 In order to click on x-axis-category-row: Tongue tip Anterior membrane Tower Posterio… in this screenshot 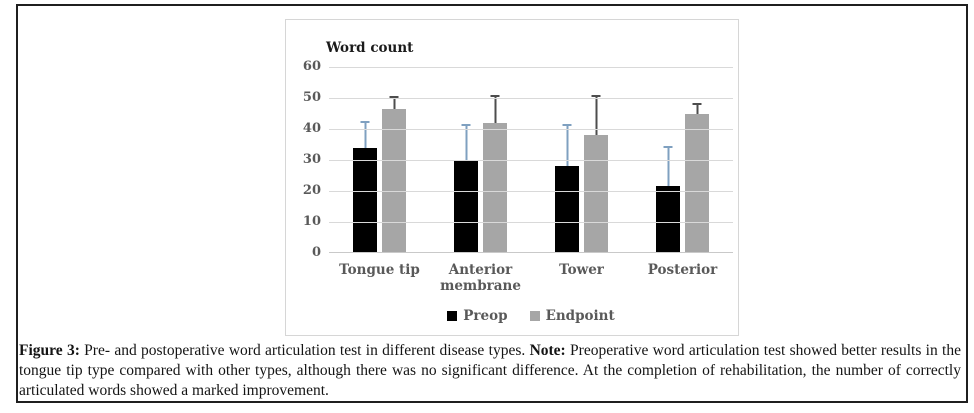, I will do `click(531, 278)`.